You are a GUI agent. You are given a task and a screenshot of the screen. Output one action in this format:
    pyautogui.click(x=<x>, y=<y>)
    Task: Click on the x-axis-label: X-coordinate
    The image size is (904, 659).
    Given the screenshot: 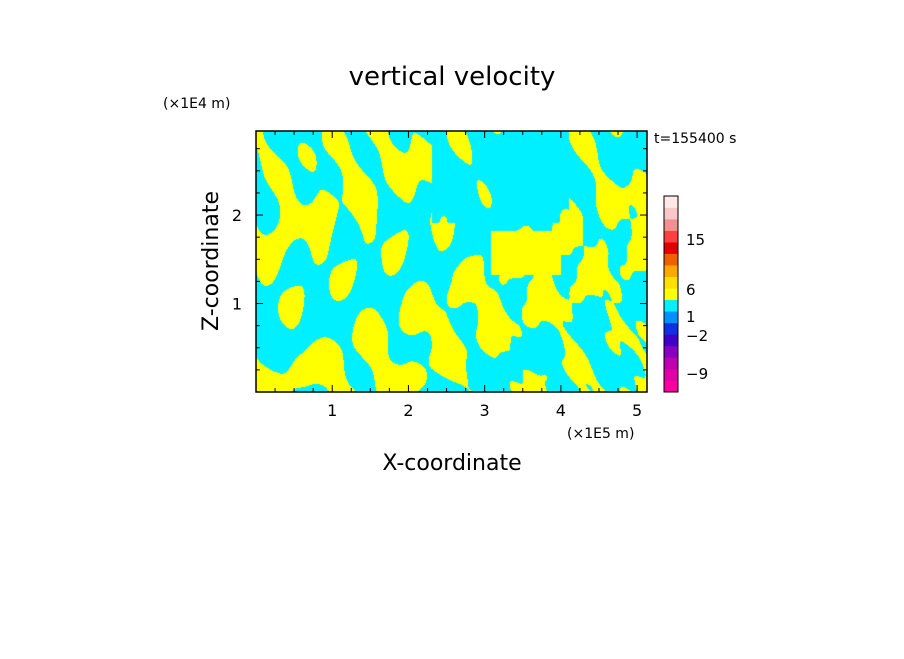 What is the action you would take?
    pyautogui.click(x=451, y=463)
    